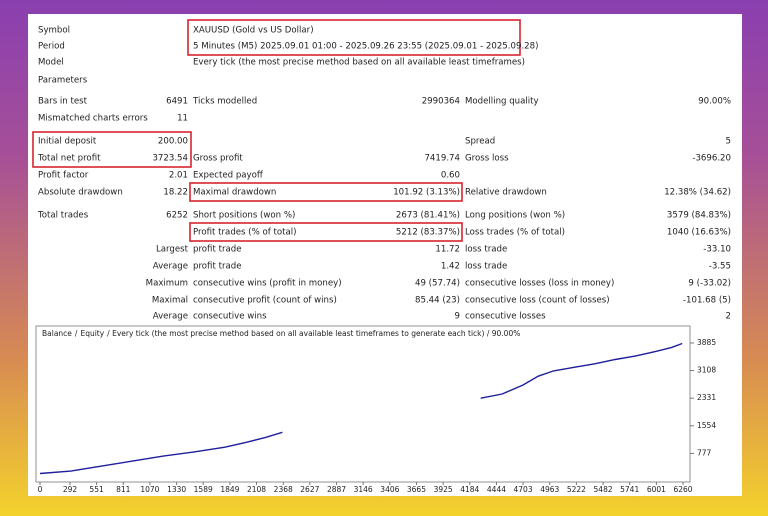 The width and height of the screenshot is (768, 516). Describe the element at coordinates (537, 301) in the screenshot. I see `label: consecutive loss (count of losses)` at that location.